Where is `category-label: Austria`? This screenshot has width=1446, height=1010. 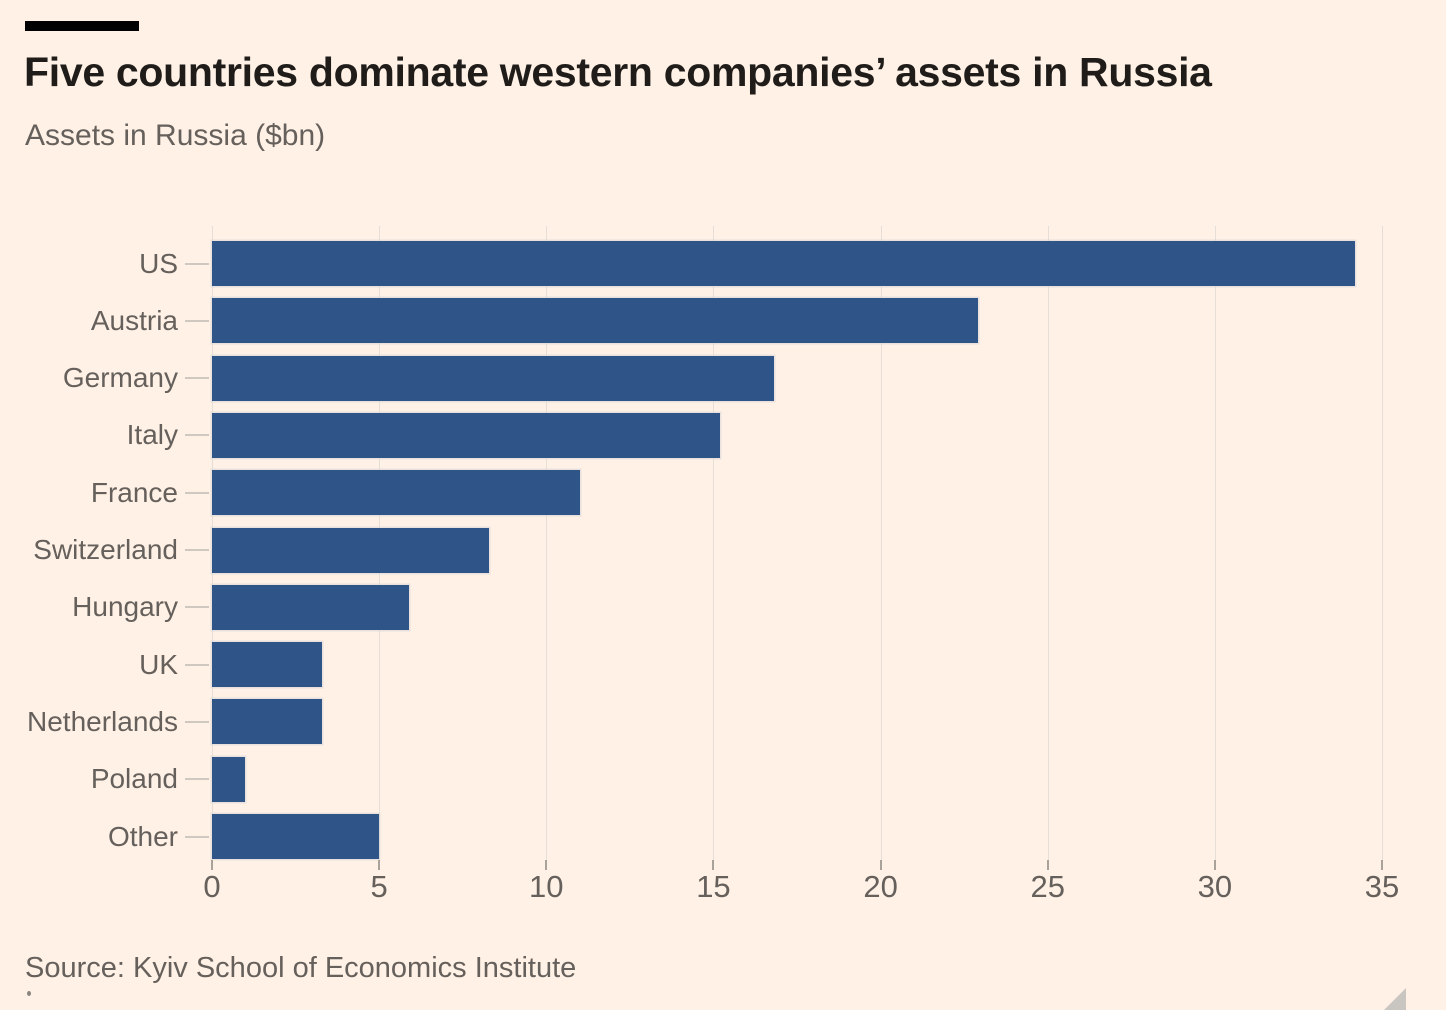 category-label: Austria is located at coordinates (134, 320).